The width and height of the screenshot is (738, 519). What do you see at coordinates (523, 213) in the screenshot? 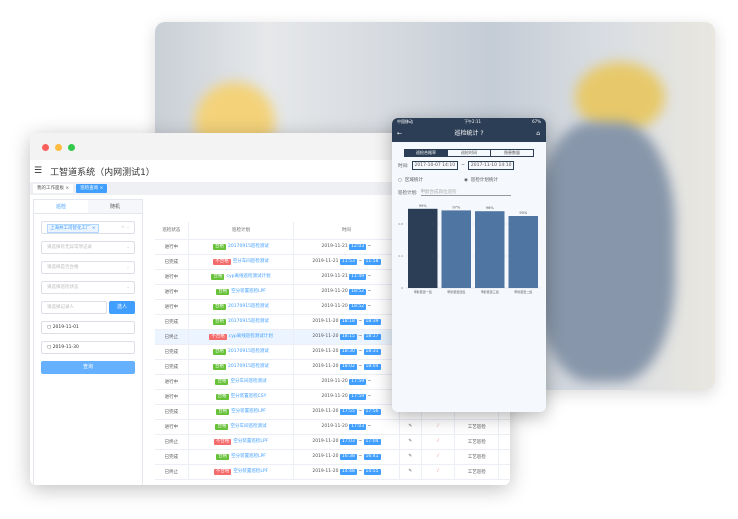
I see `data-label: 90%` at bounding box center [523, 213].